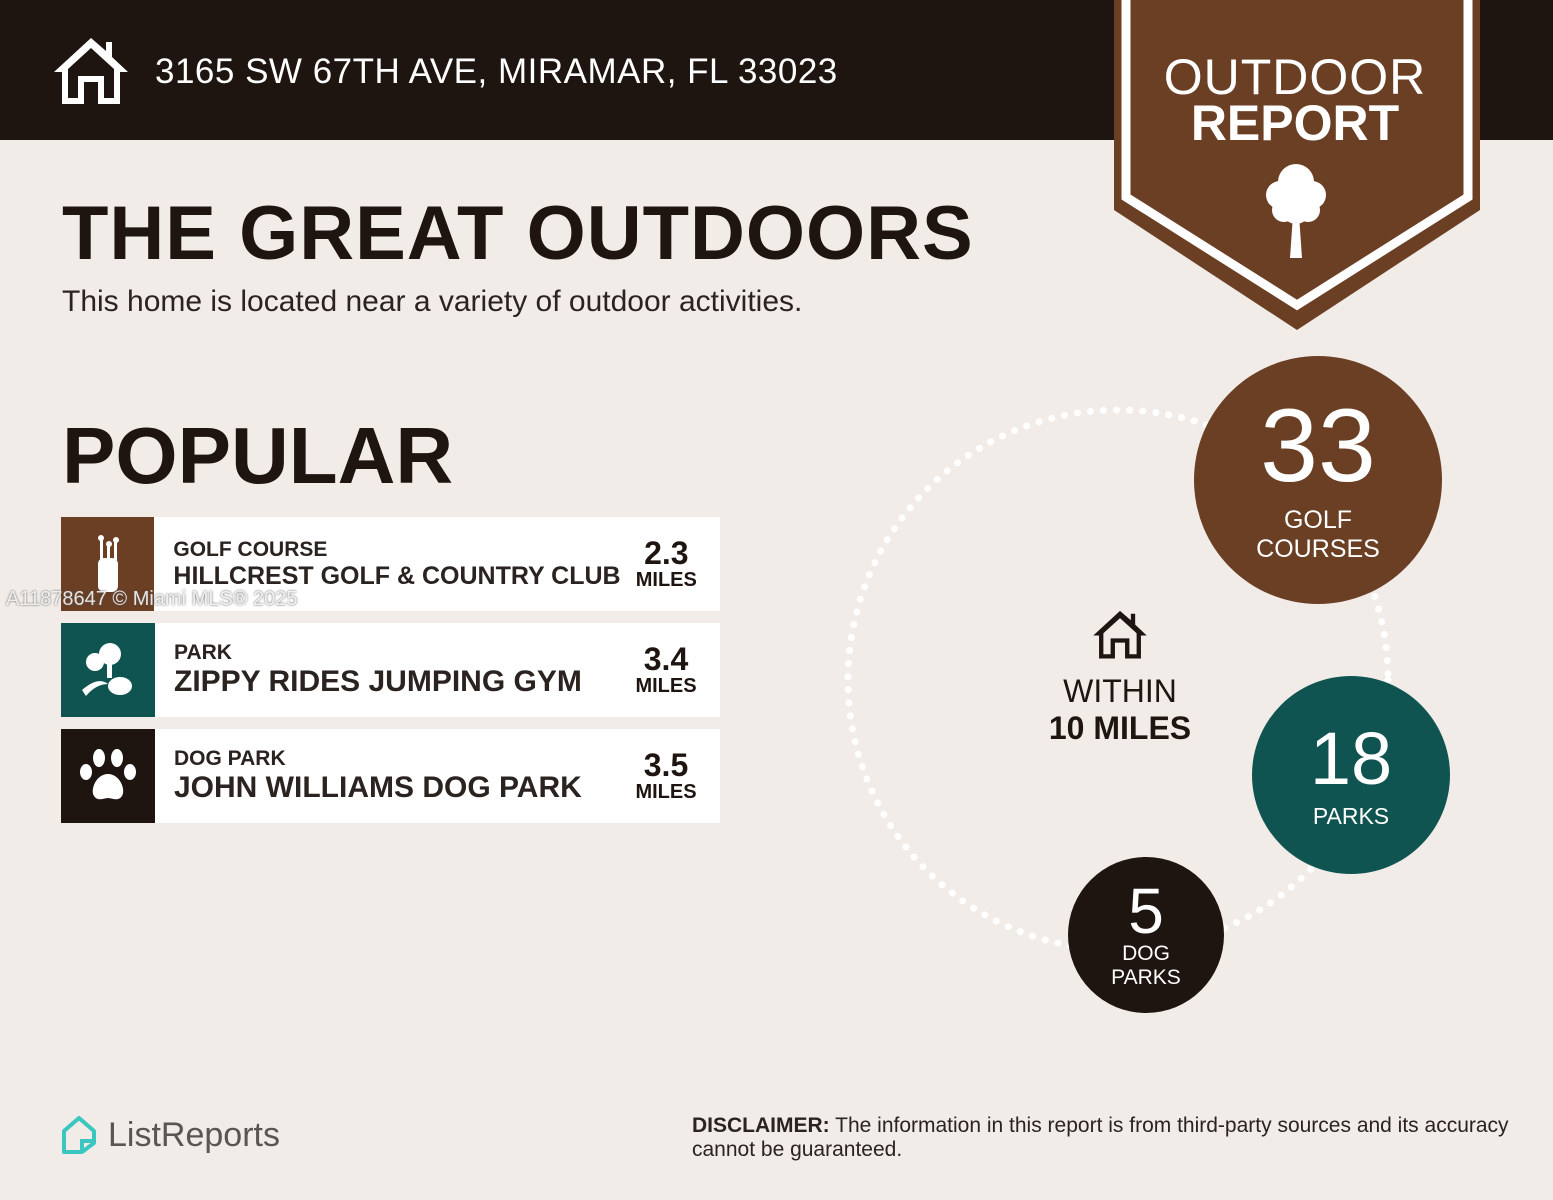  What do you see at coordinates (108, 776) in the screenshot?
I see `paw-icon` at bounding box center [108, 776].